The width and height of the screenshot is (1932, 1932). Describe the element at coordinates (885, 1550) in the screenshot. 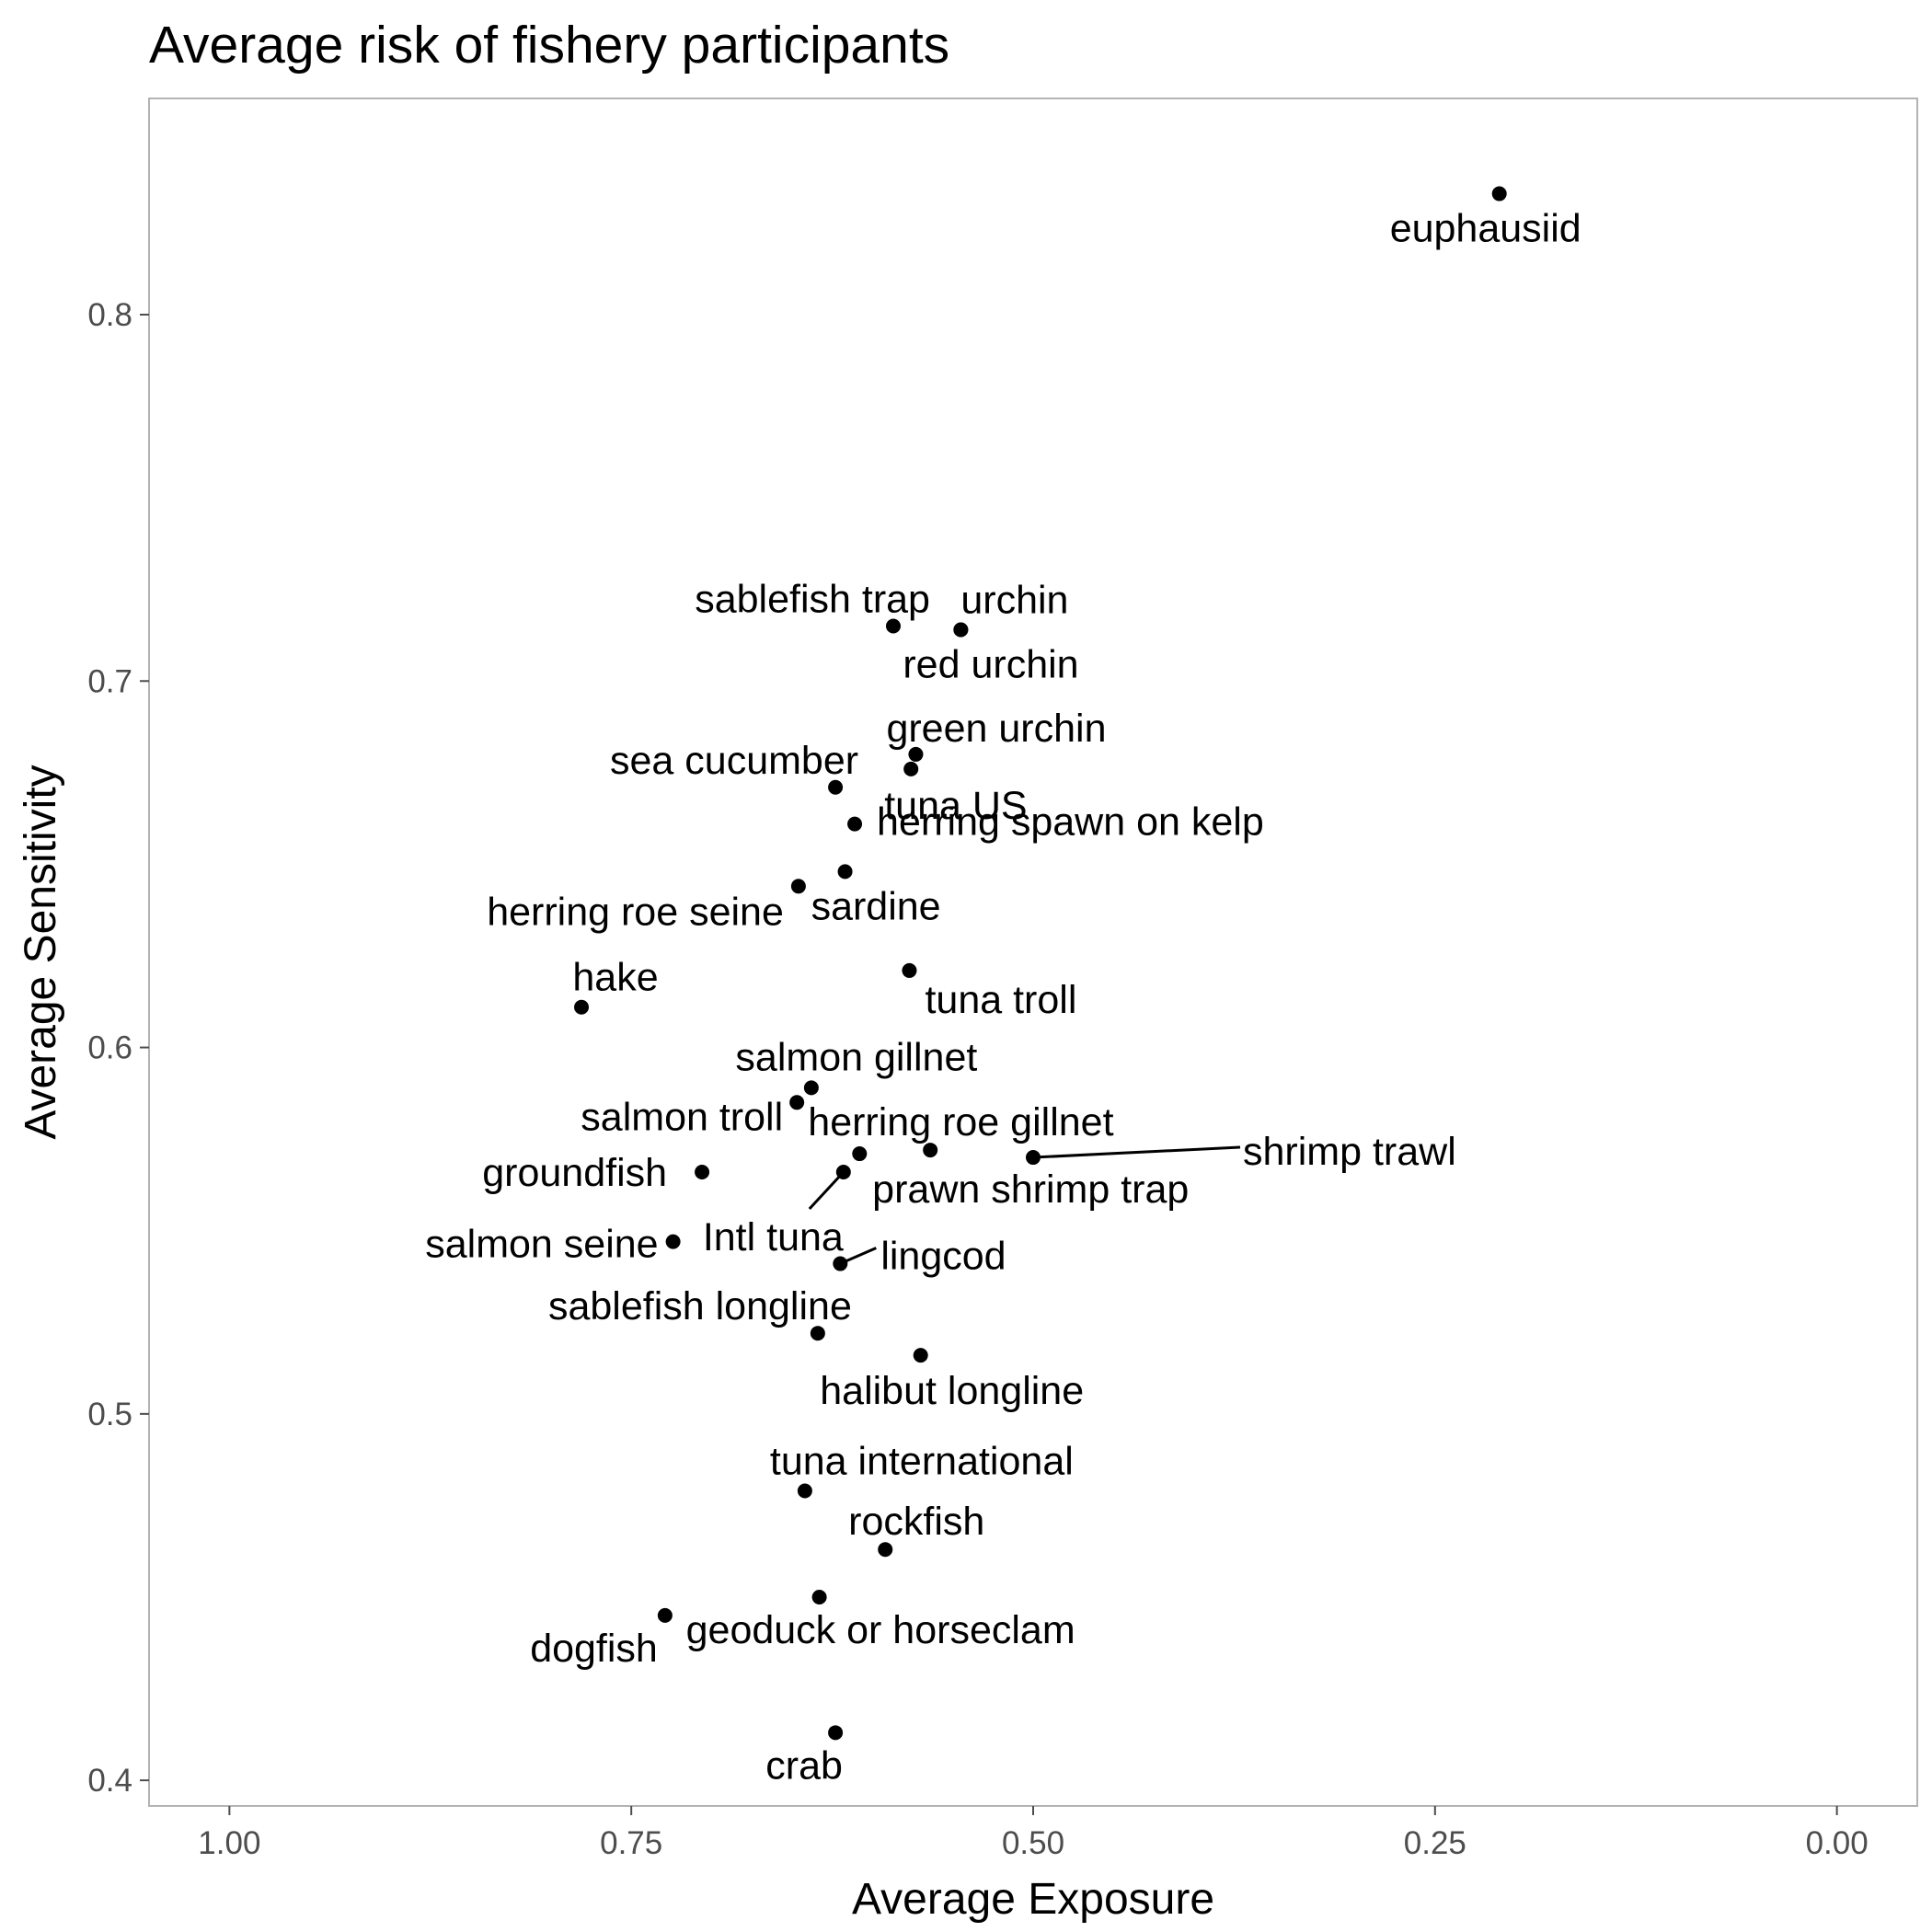

I see `data-point-rockfish` at that location.